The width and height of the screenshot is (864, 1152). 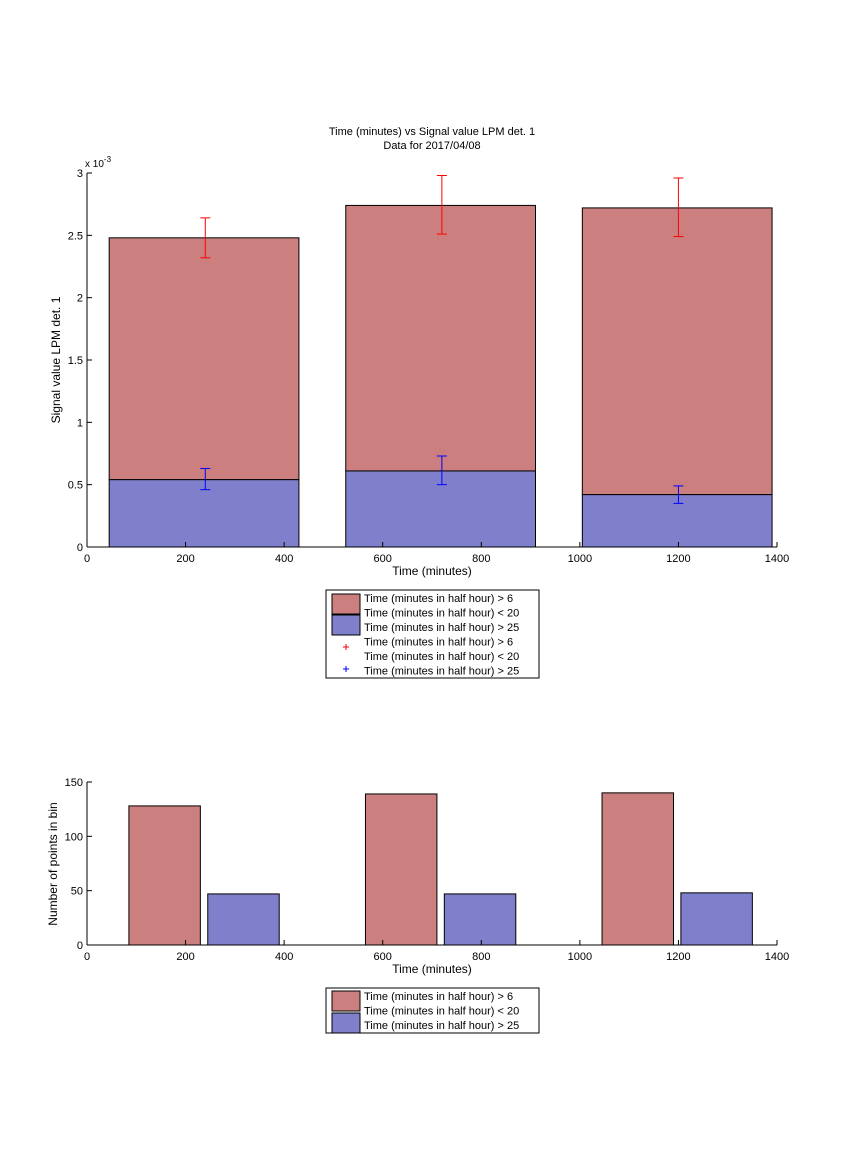 I want to click on y-tick-label: 2.5, so click(x=75, y=236).